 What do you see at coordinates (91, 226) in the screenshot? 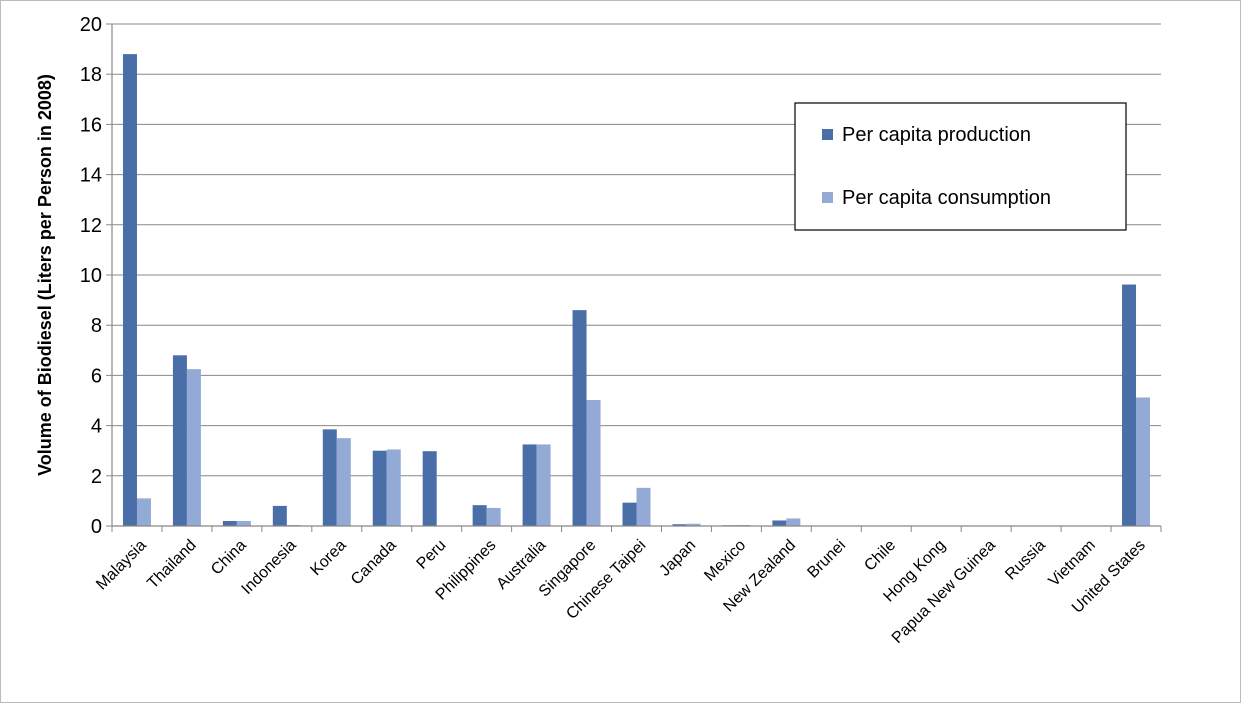
I see `y-tick-label: 12` at bounding box center [91, 226].